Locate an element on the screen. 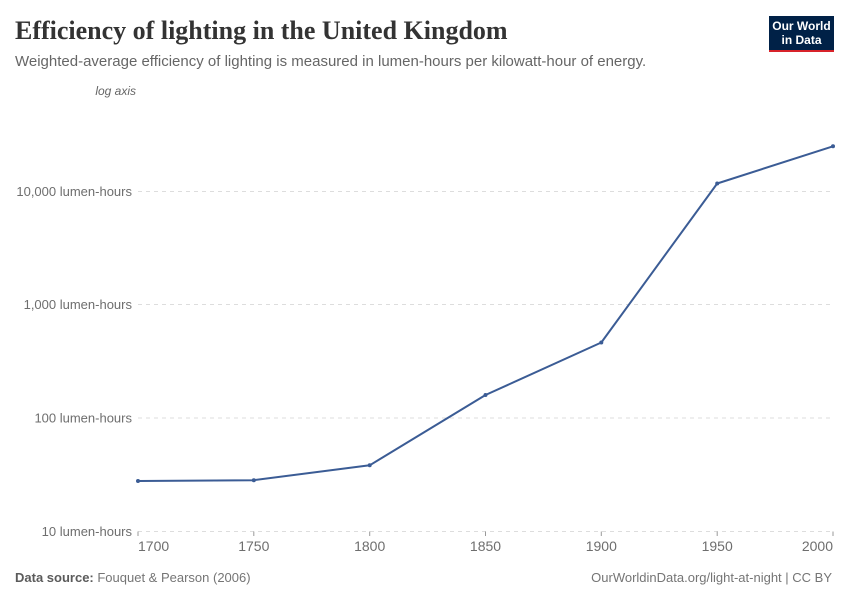 This screenshot has height=600, width=850. svg-text: 10,000 lumen-hours is located at coordinates (74, 191).